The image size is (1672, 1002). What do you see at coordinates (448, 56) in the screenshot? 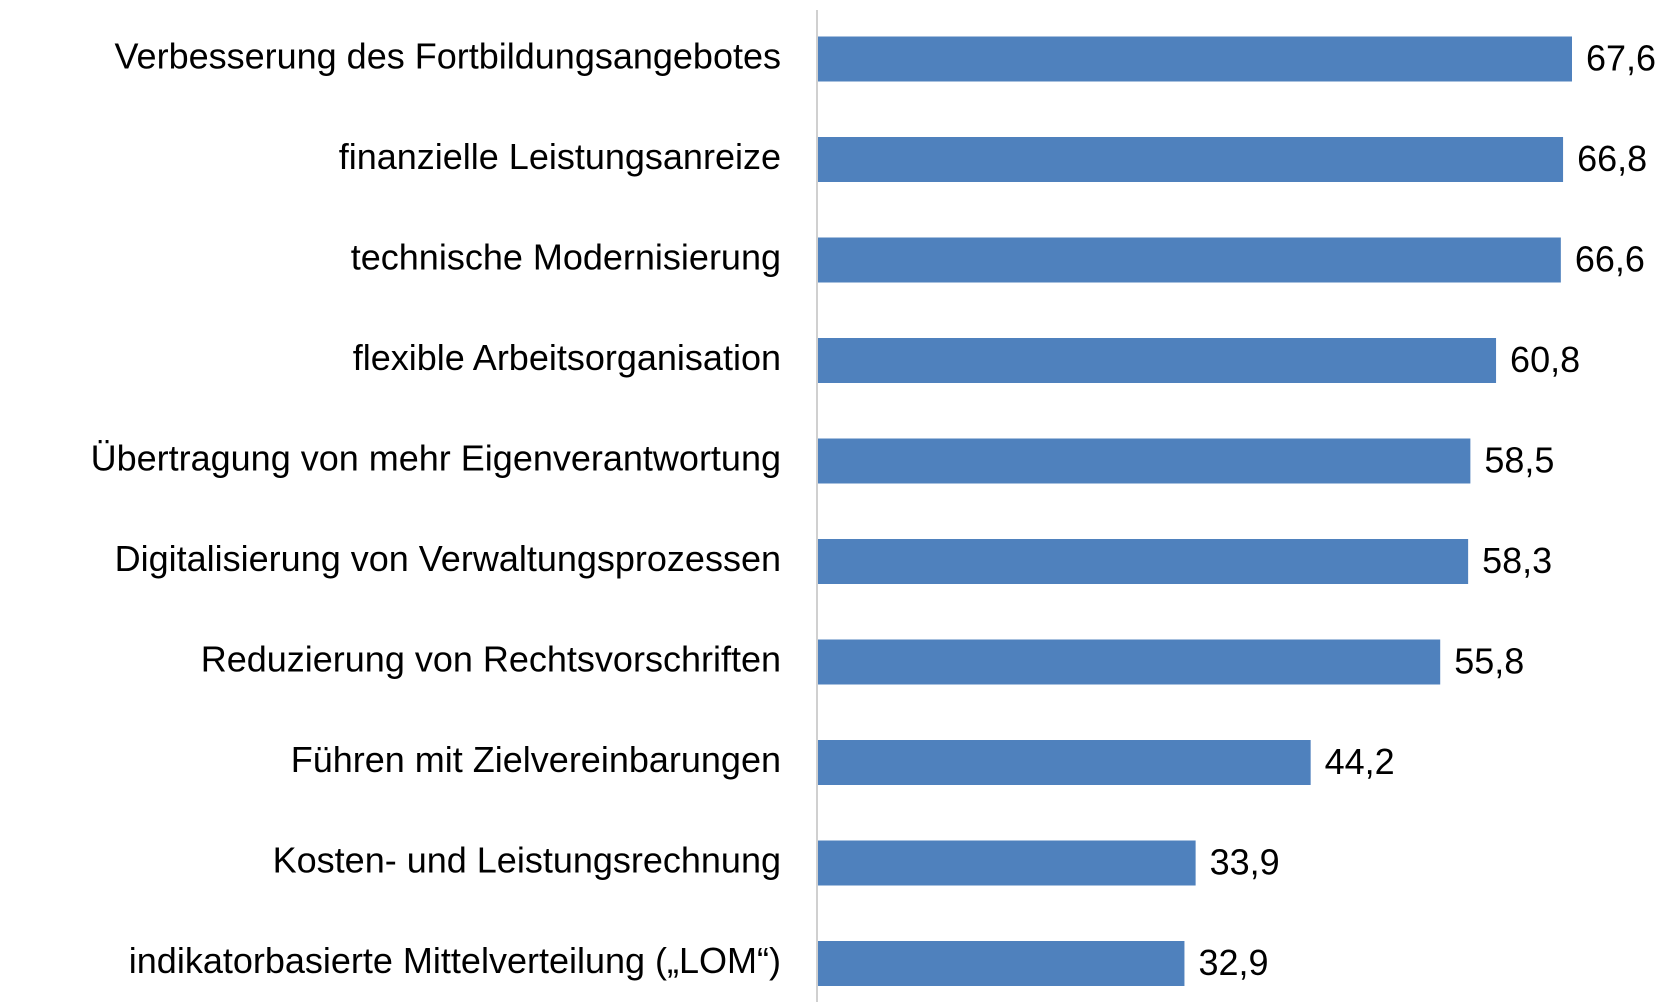
I see `category-label: Verbesserung des Fortbildungsangebotes` at bounding box center [448, 56].